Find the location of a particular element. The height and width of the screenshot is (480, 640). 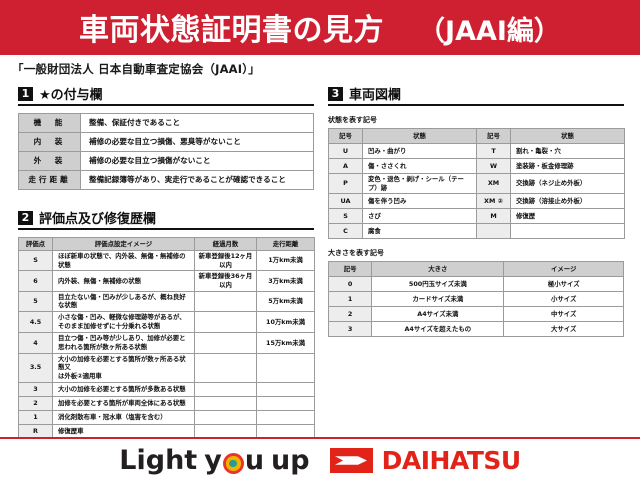

table-row: 6 内外装、無傷・無補修の状態 新車登録後36ヶ月以内 3万km未満 is located at coordinates (166, 281).